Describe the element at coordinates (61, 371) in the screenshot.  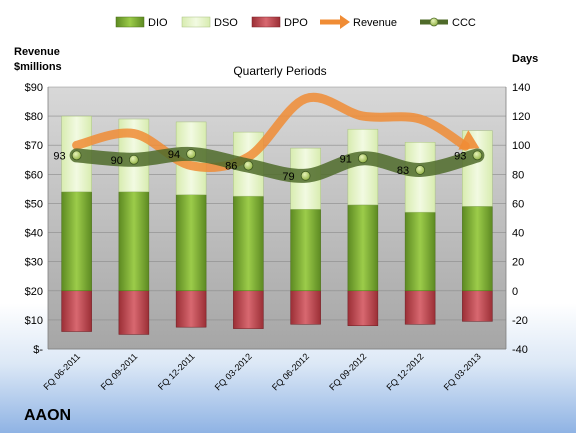
I see `x-tick-label: FQ 06-2011` at that location.